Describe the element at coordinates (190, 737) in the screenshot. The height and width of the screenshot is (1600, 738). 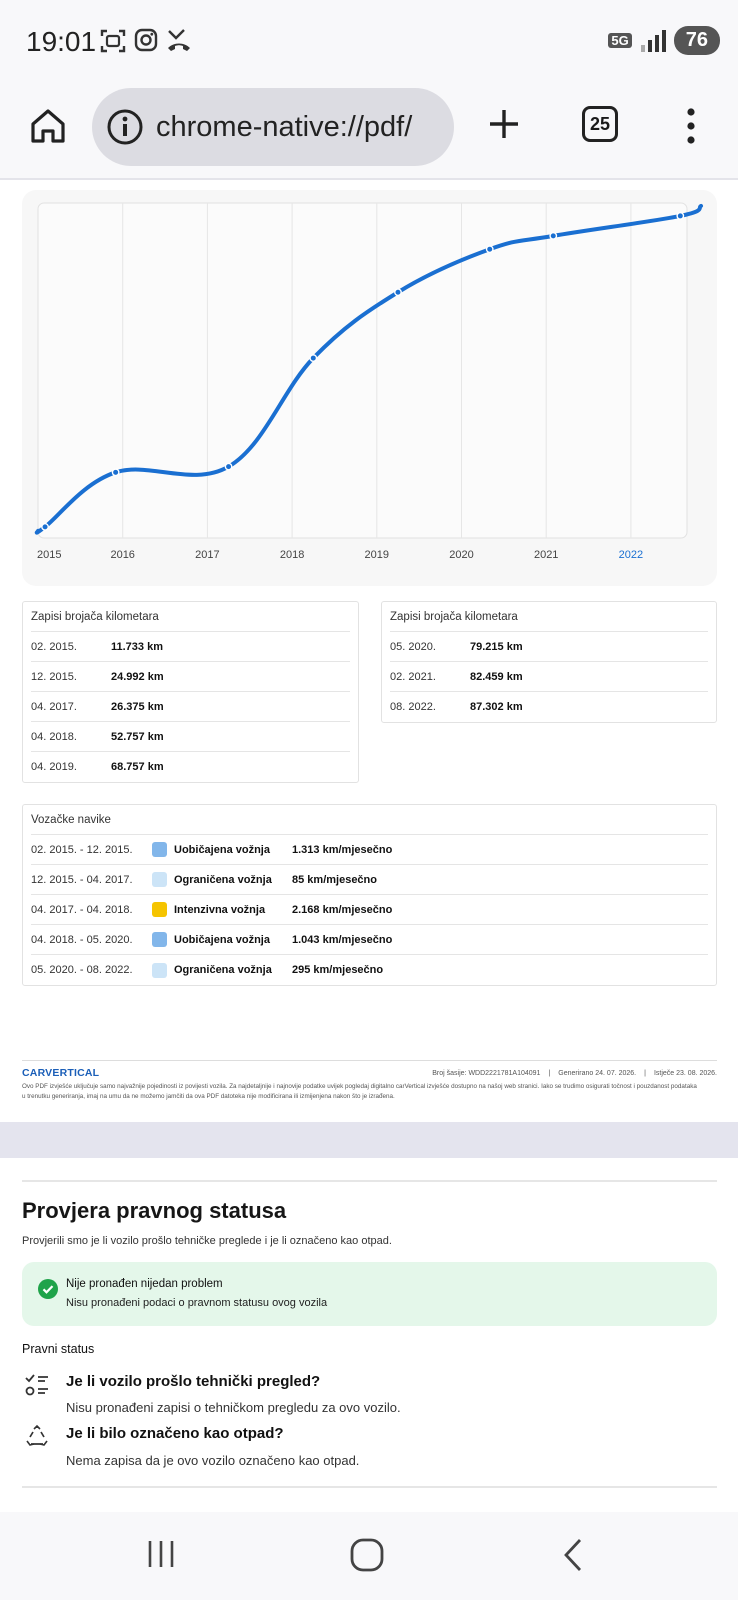
I see `table-row: 04. 2018. 52.757 km` at that location.